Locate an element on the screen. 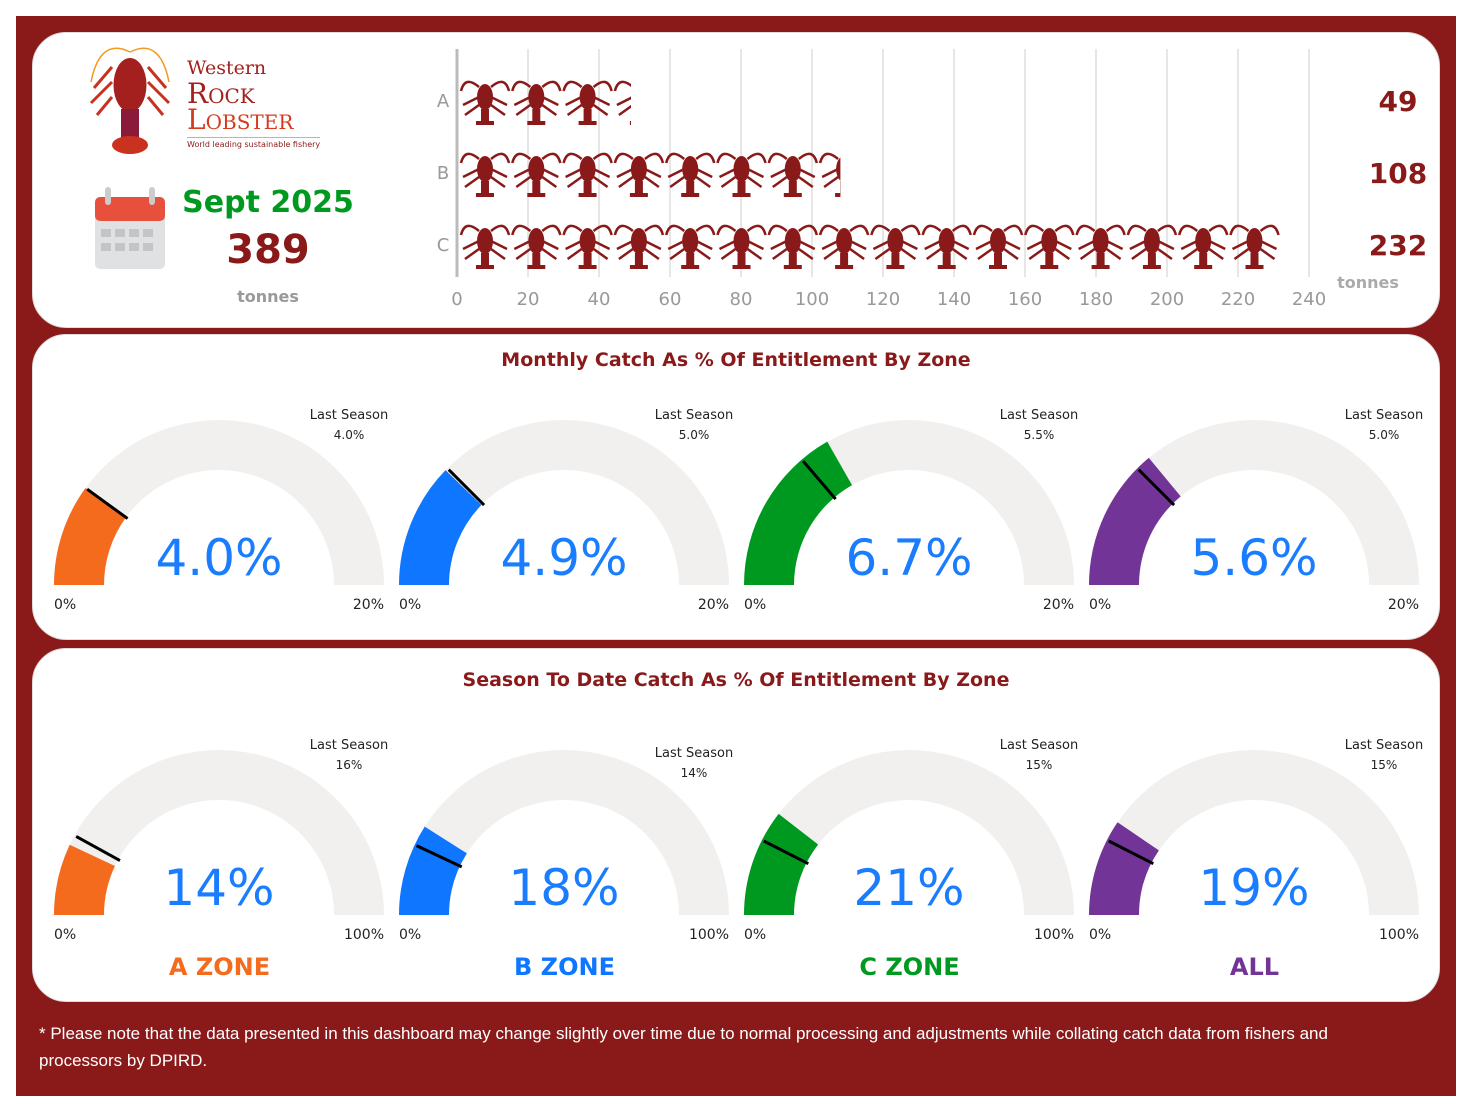 Image resolution: width=1473 pixels, height=1113 pixels. gauge-c: 21% 0% 100% Last Season 15% is located at coordinates (911, 840).